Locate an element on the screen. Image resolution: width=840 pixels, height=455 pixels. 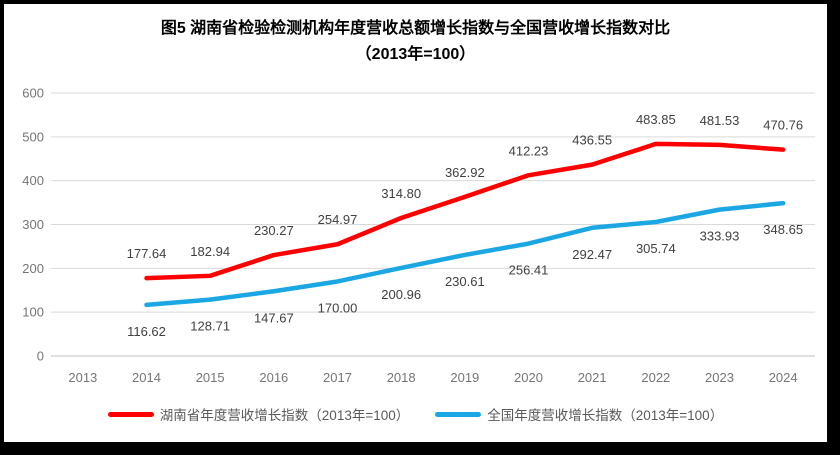
hunan-series-swatch is located at coordinates (130, 414).